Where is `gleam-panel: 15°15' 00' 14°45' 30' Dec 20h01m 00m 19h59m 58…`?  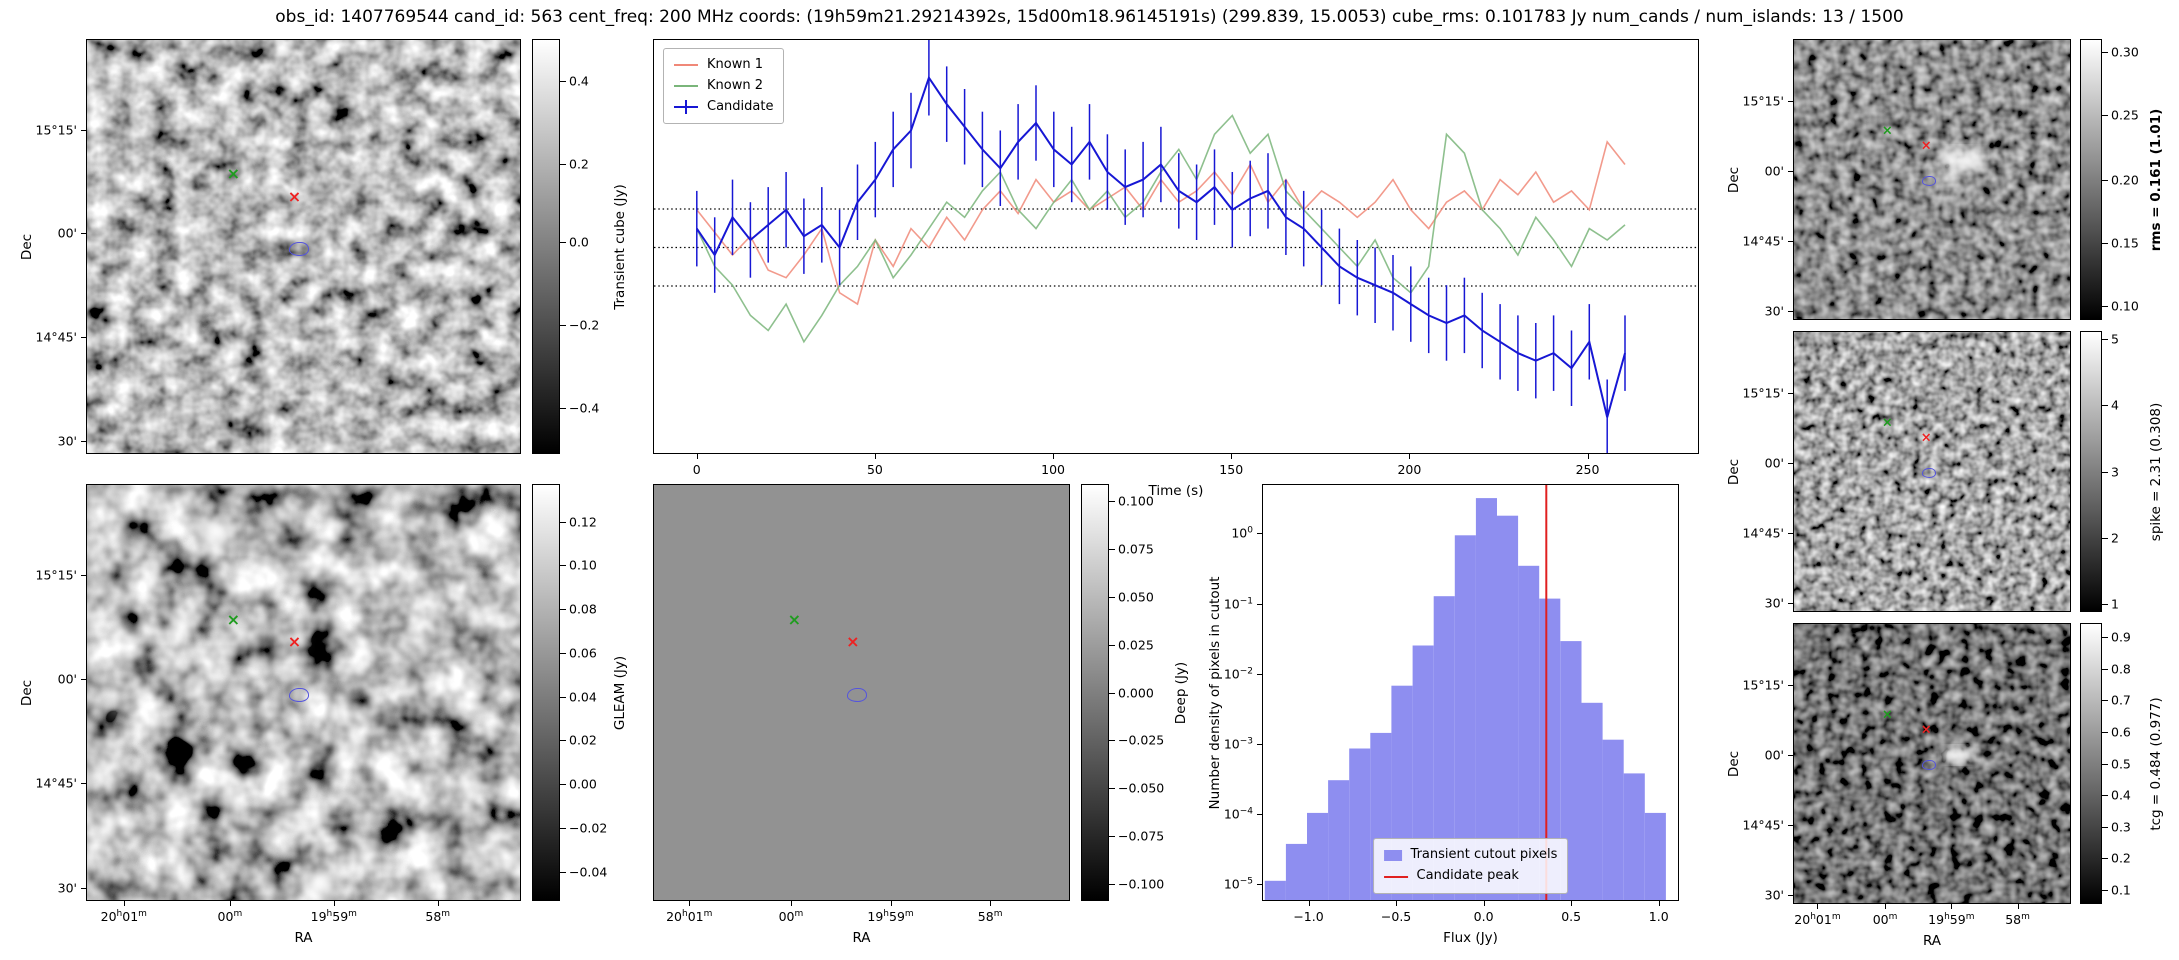
gleam-panel: 15°15' 00' 14°45' 30' Dec 20h01m 00m 19h59m 58… is located at coordinates (270, 715).